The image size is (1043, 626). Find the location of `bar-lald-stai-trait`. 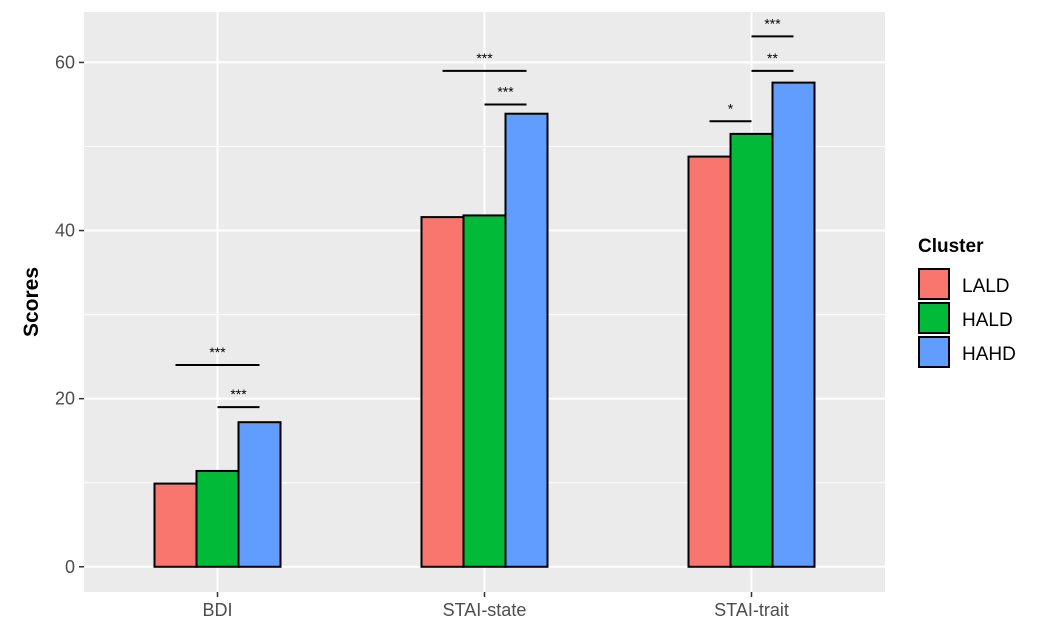

bar-lald-stai-trait is located at coordinates (709, 361).